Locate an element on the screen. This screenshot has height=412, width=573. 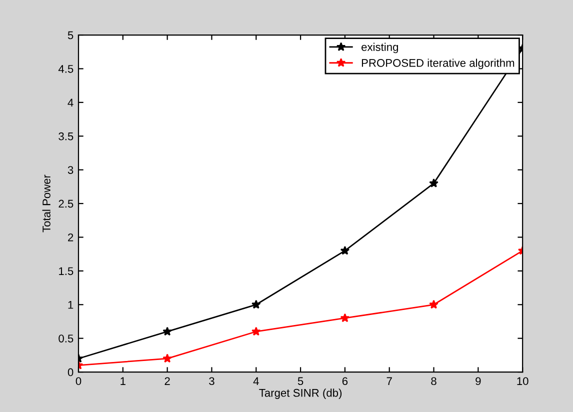
x-tick-label: 3 is located at coordinates (211, 381).